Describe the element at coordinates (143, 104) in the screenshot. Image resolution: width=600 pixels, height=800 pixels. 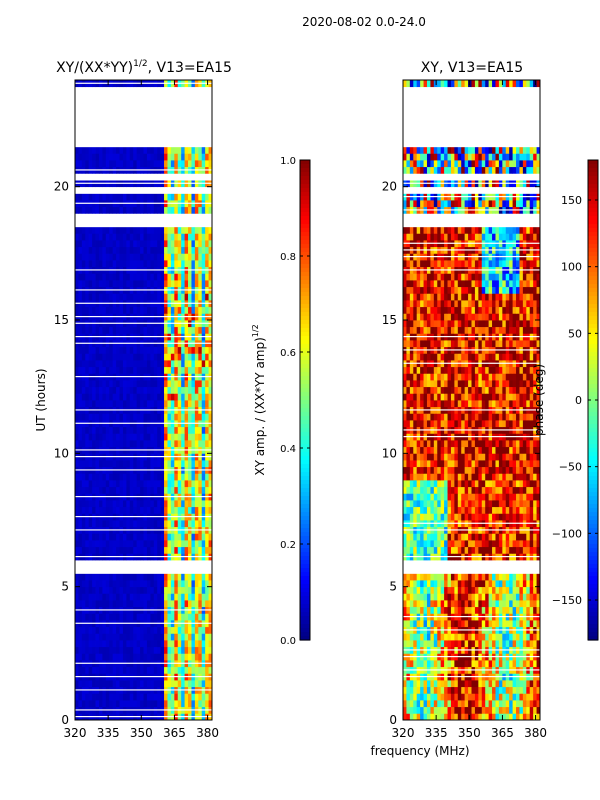
I see `flagged-row` at that location.